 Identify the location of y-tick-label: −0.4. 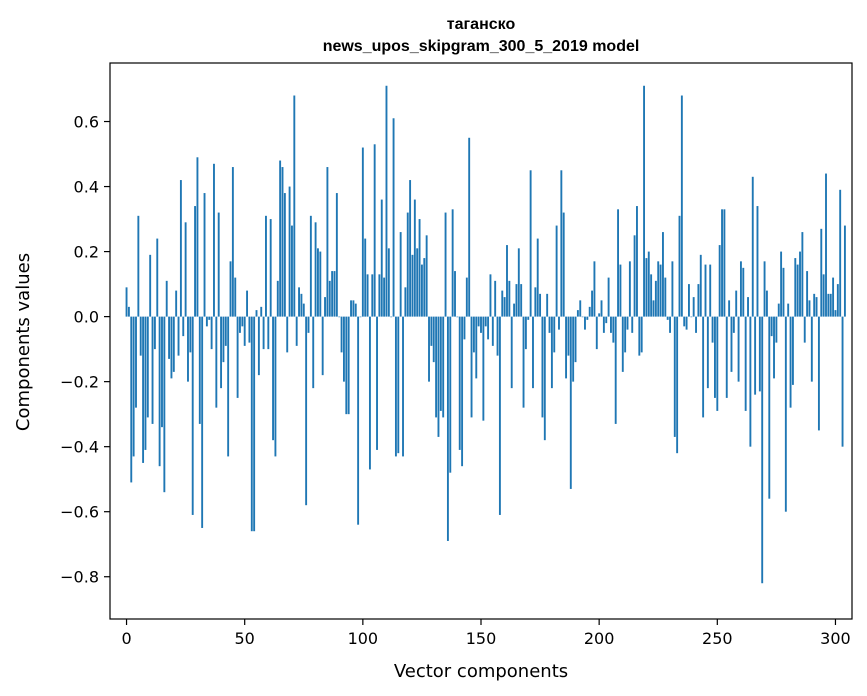
(79, 447).